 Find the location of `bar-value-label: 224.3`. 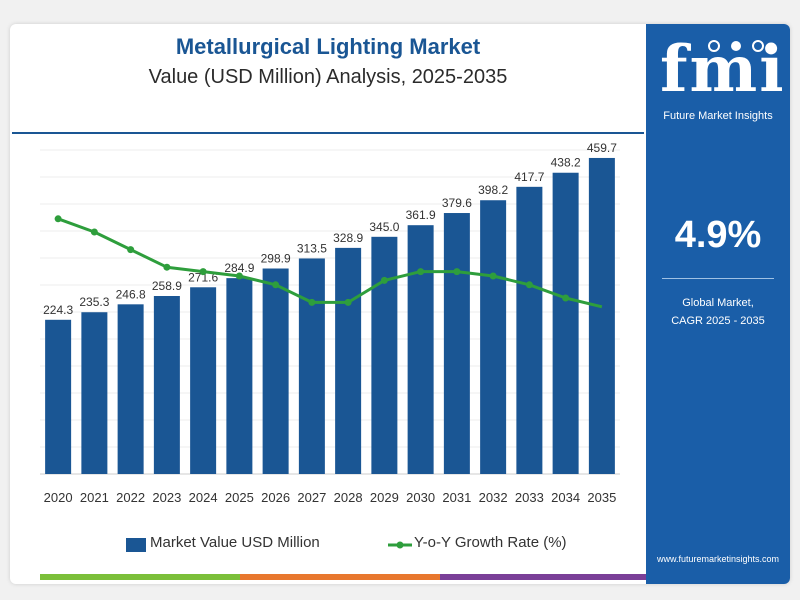

bar-value-label: 224.3 is located at coordinates (58, 310).